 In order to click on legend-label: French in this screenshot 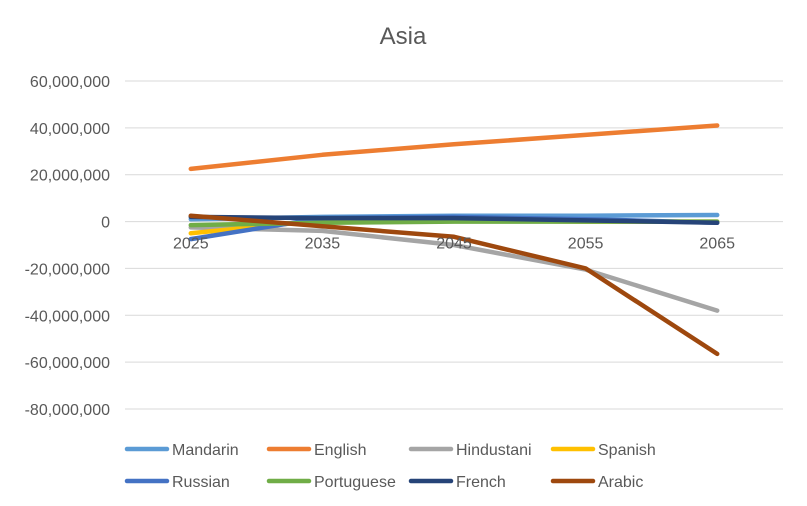, I will do `click(481, 482)`.